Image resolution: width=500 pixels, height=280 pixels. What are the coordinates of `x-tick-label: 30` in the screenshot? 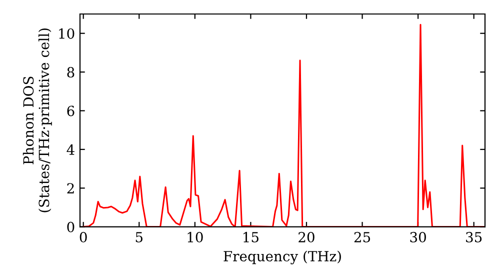 It's located at (418, 237).